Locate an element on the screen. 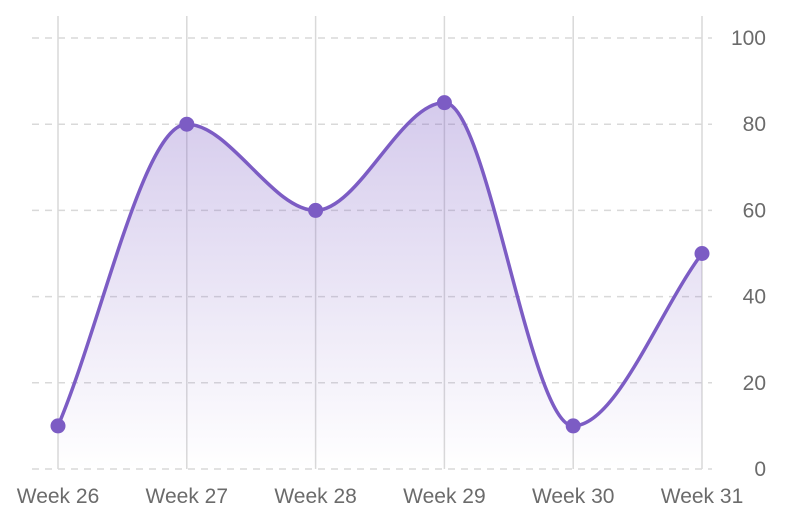  x-tick-label: Week 30 is located at coordinates (573, 496).